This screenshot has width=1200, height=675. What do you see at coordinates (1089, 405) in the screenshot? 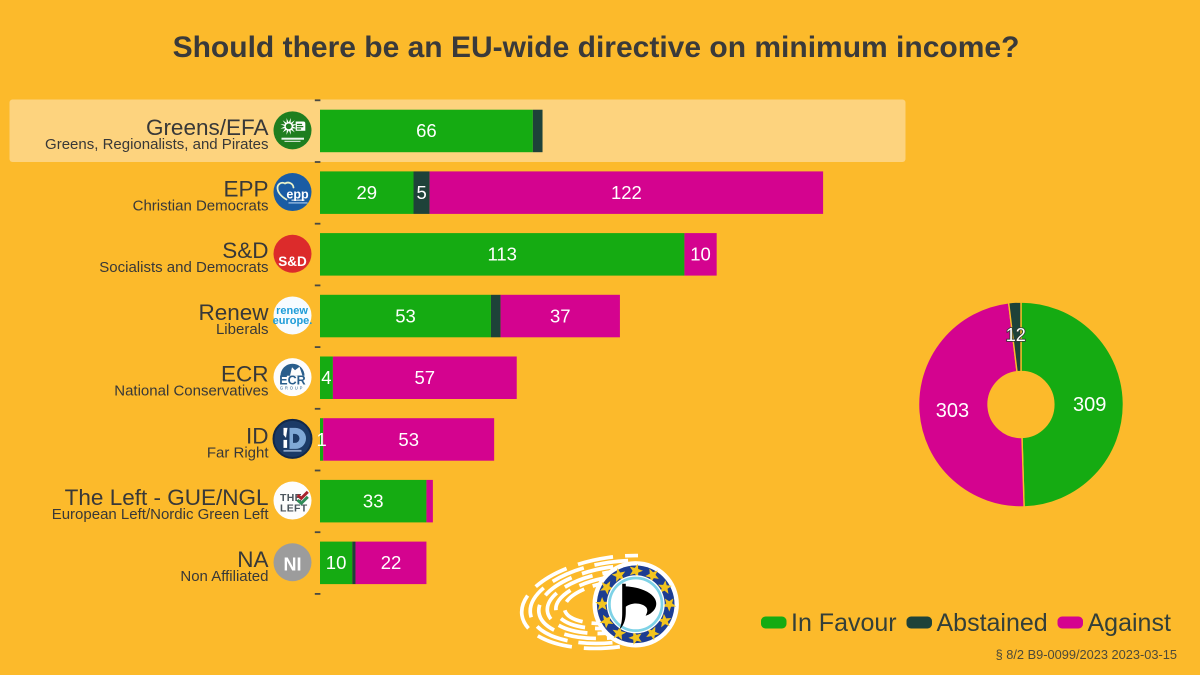
I see `svg-text: 309` at bounding box center [1089, 405].